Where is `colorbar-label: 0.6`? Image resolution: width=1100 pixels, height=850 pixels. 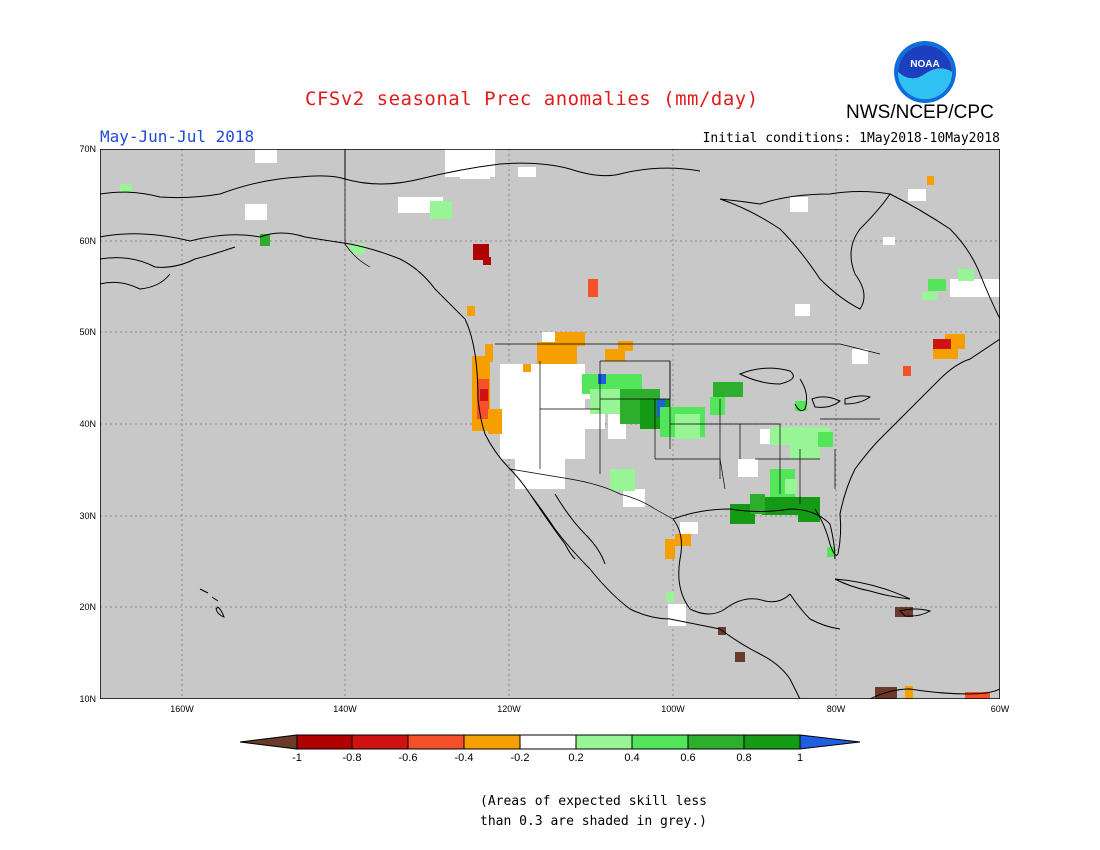
colorbar-label: 0.6 is located at coordinates (688, 758).